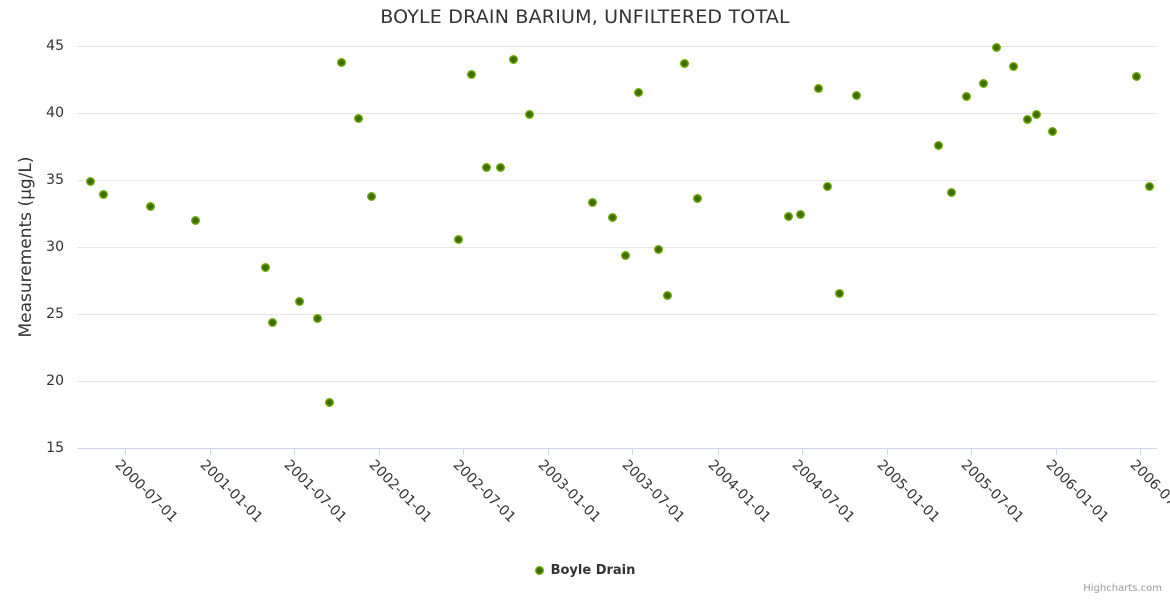  What do you see at coordinates (55, 180) in the screenshot?
I see `y-tick-label: 35` at bounding box center [55, 180].